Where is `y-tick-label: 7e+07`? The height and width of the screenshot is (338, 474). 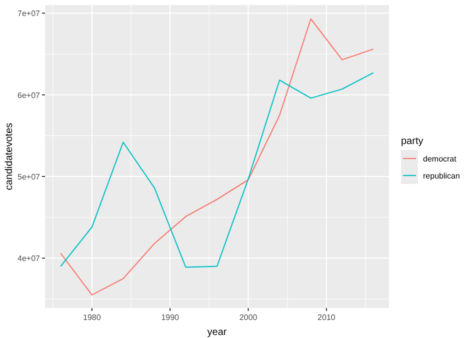
y-tick-label: 7e+07 is located at coordinates (29, 13).